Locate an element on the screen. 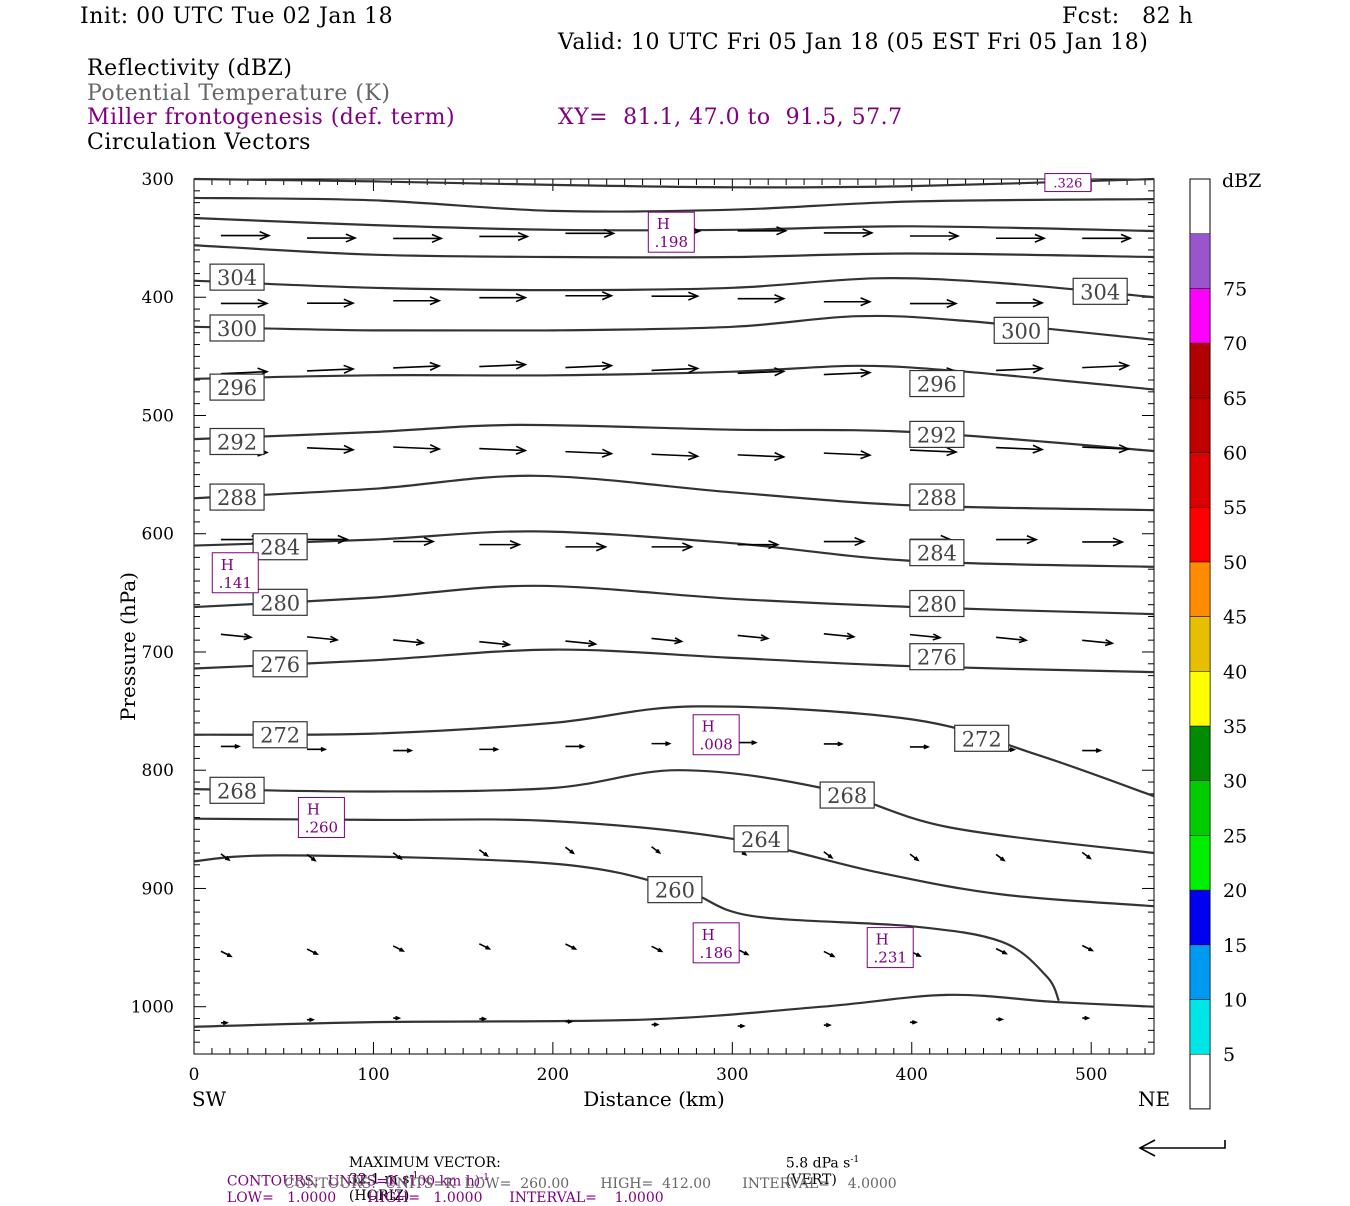 The width and height of the screenshot is (1350, 1206). y-tick-label: 900 is located at coordinates (158, 889).